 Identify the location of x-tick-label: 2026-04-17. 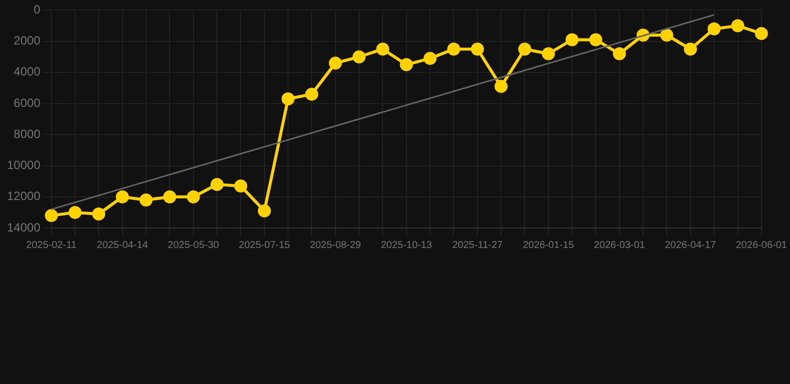
(690, 245).